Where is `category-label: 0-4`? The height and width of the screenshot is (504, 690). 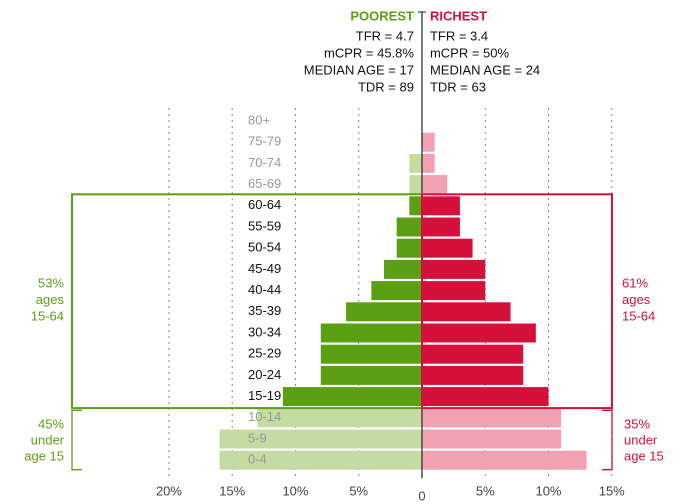
category-label: 0-4 is located at coordinates (257, 459).